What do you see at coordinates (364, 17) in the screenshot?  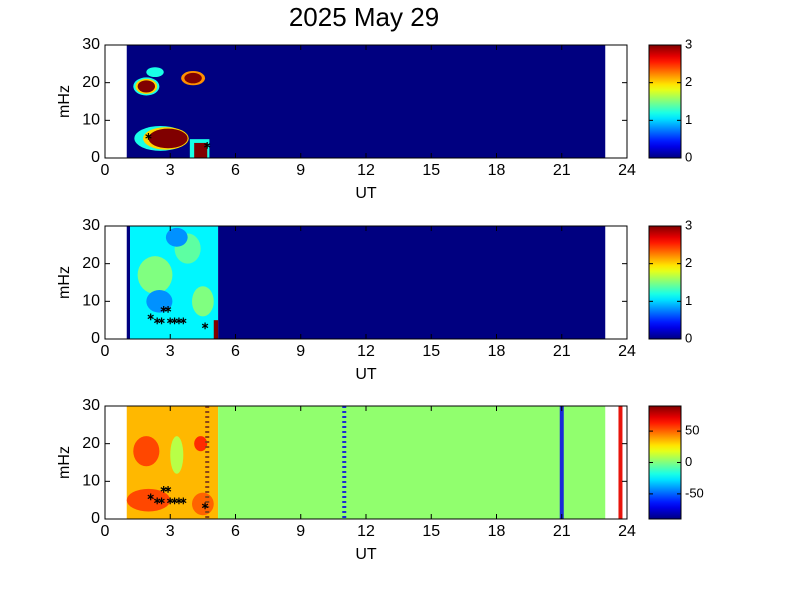 I see `figure-title: 2025 May 29` at bounding box center [364, 17].